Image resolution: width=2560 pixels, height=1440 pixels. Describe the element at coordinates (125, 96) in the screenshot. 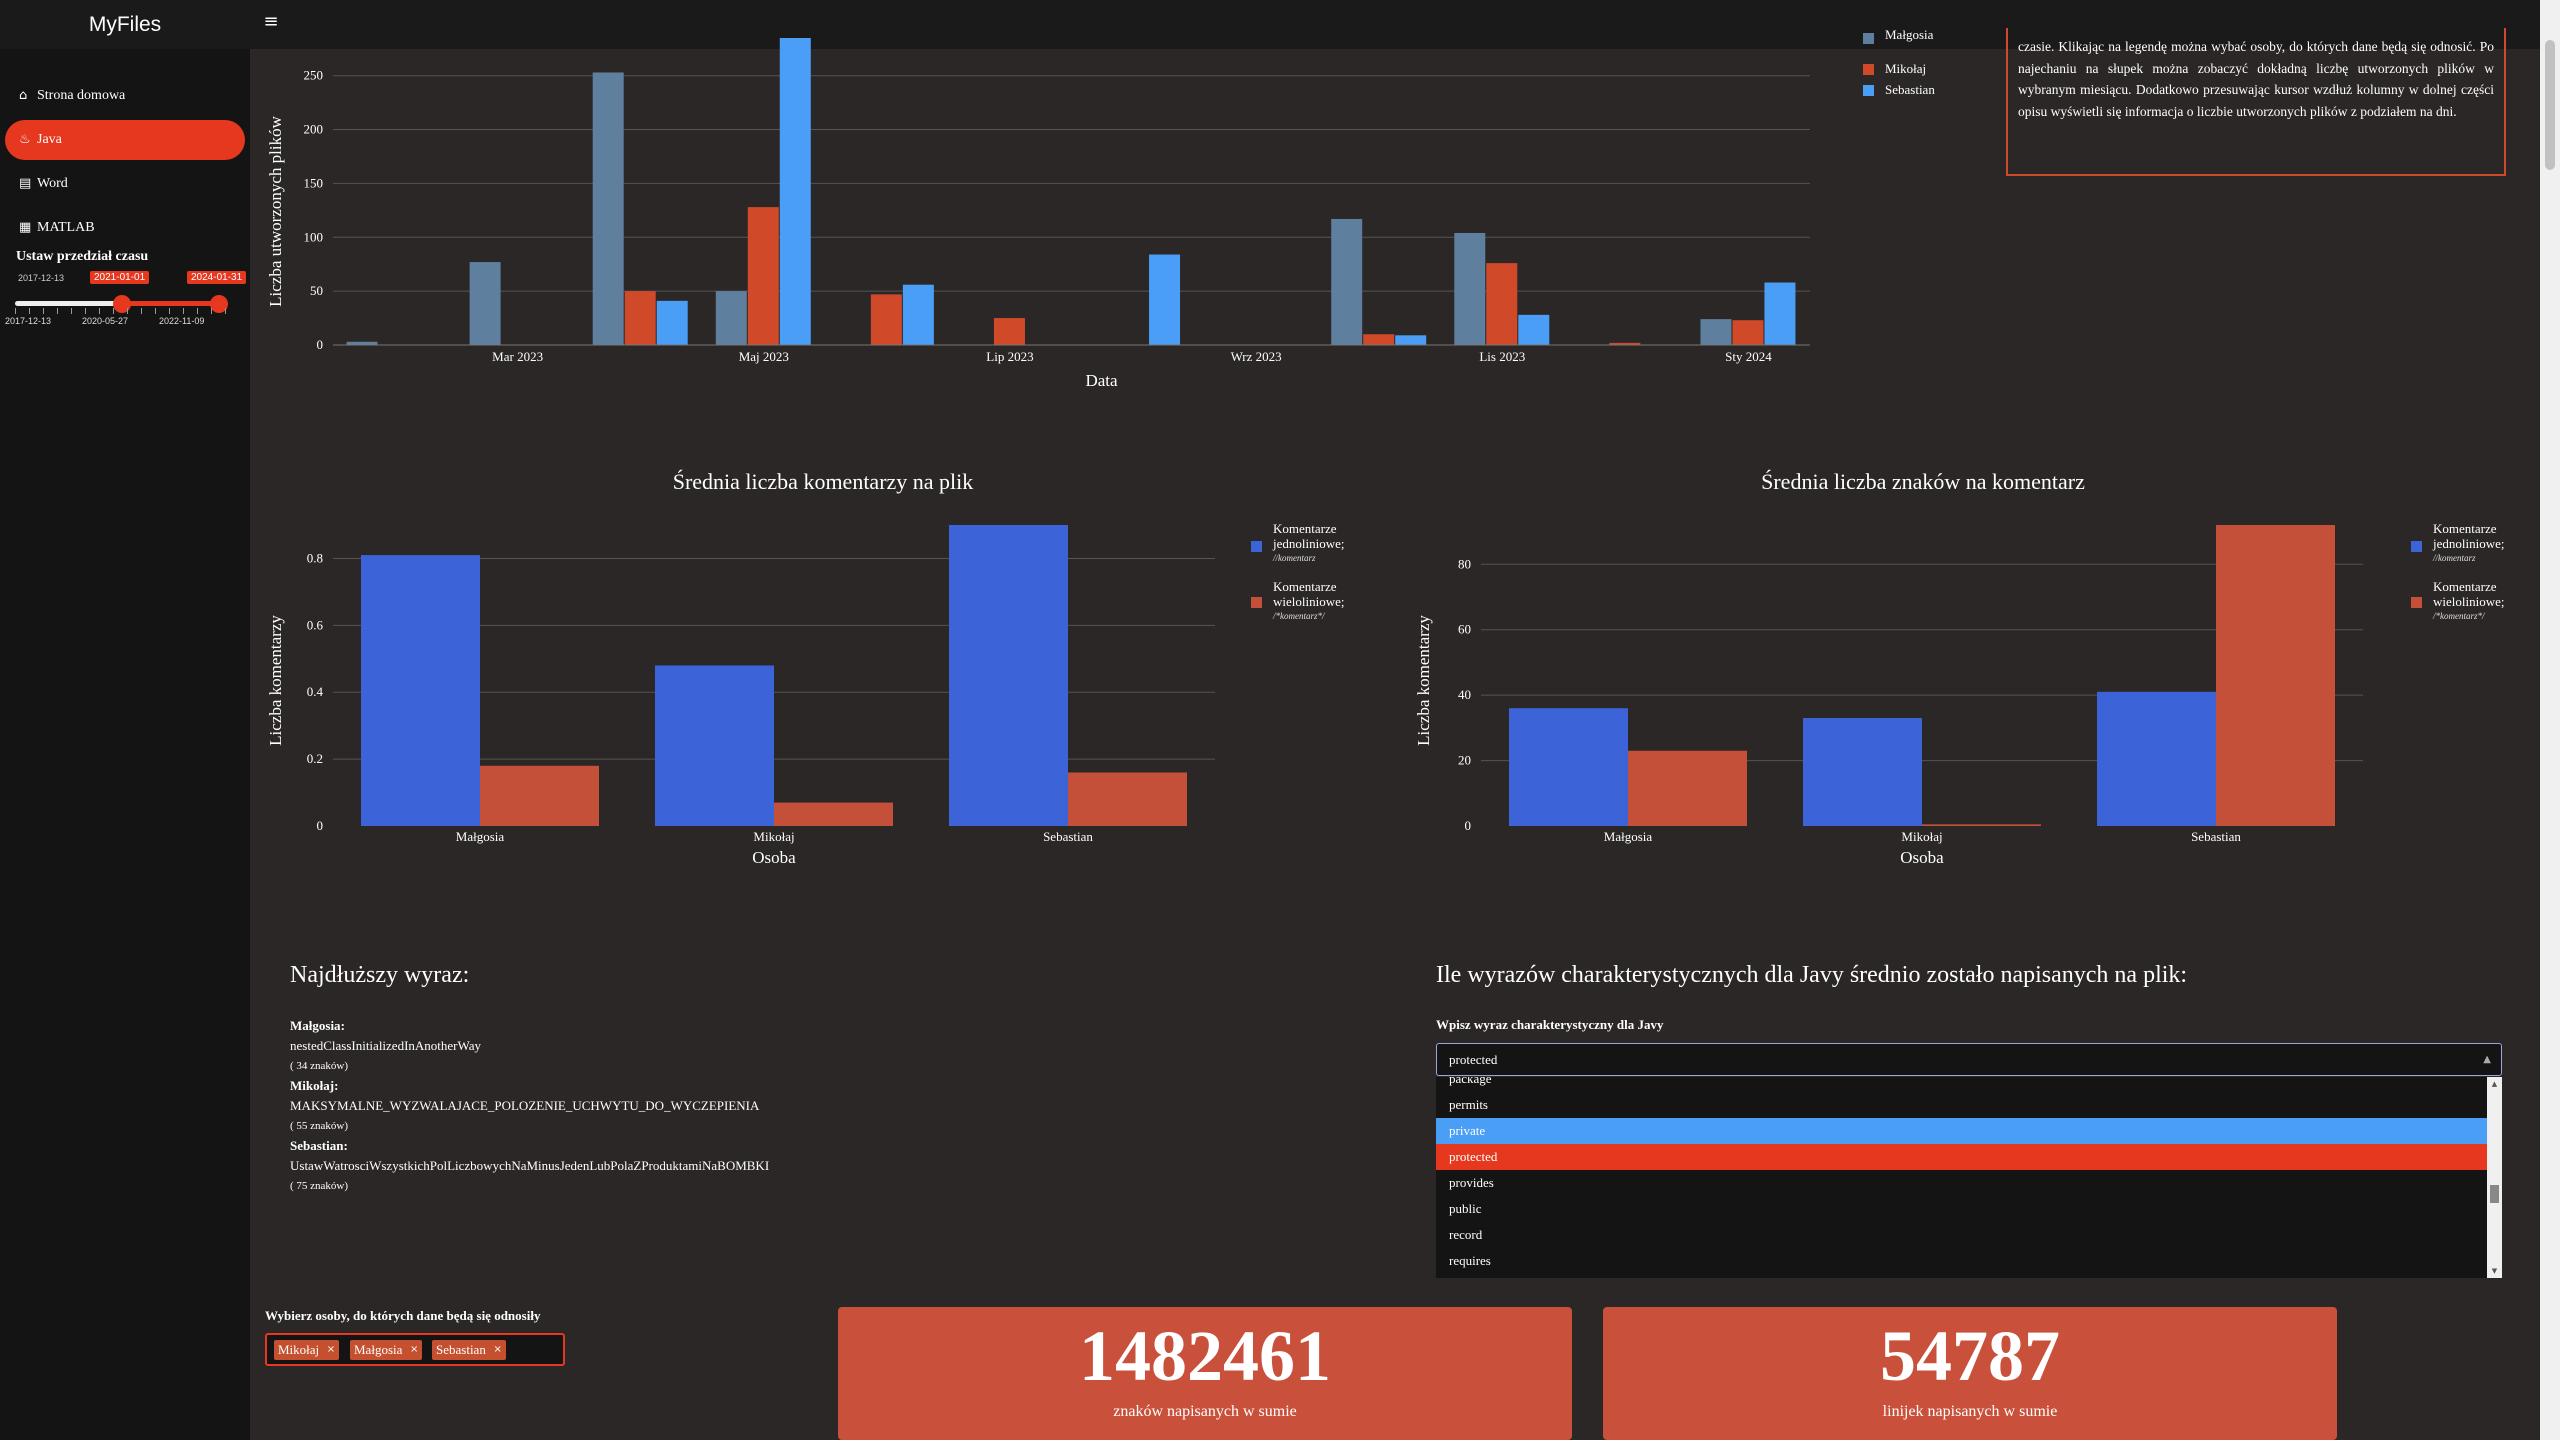

I see `sidebar-item-home: ⌂ Strona domowa` at that location.